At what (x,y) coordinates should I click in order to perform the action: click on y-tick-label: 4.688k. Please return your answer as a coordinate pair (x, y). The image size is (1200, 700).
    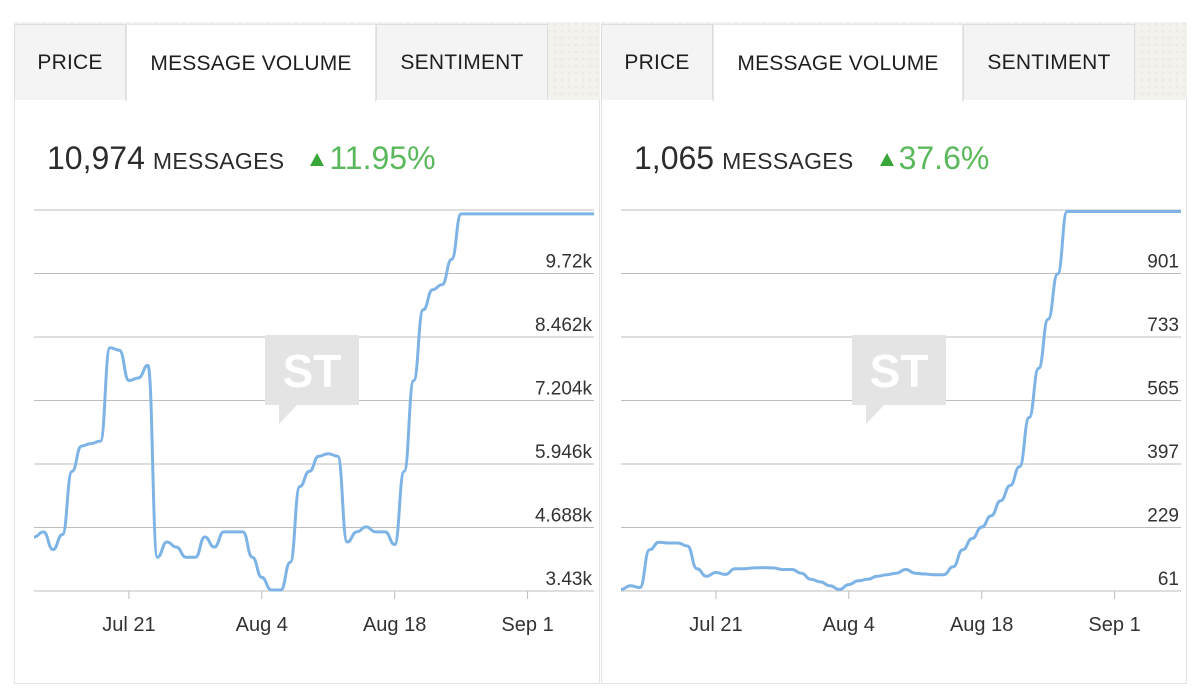
    Looking at the image, I should click on (564, 516).